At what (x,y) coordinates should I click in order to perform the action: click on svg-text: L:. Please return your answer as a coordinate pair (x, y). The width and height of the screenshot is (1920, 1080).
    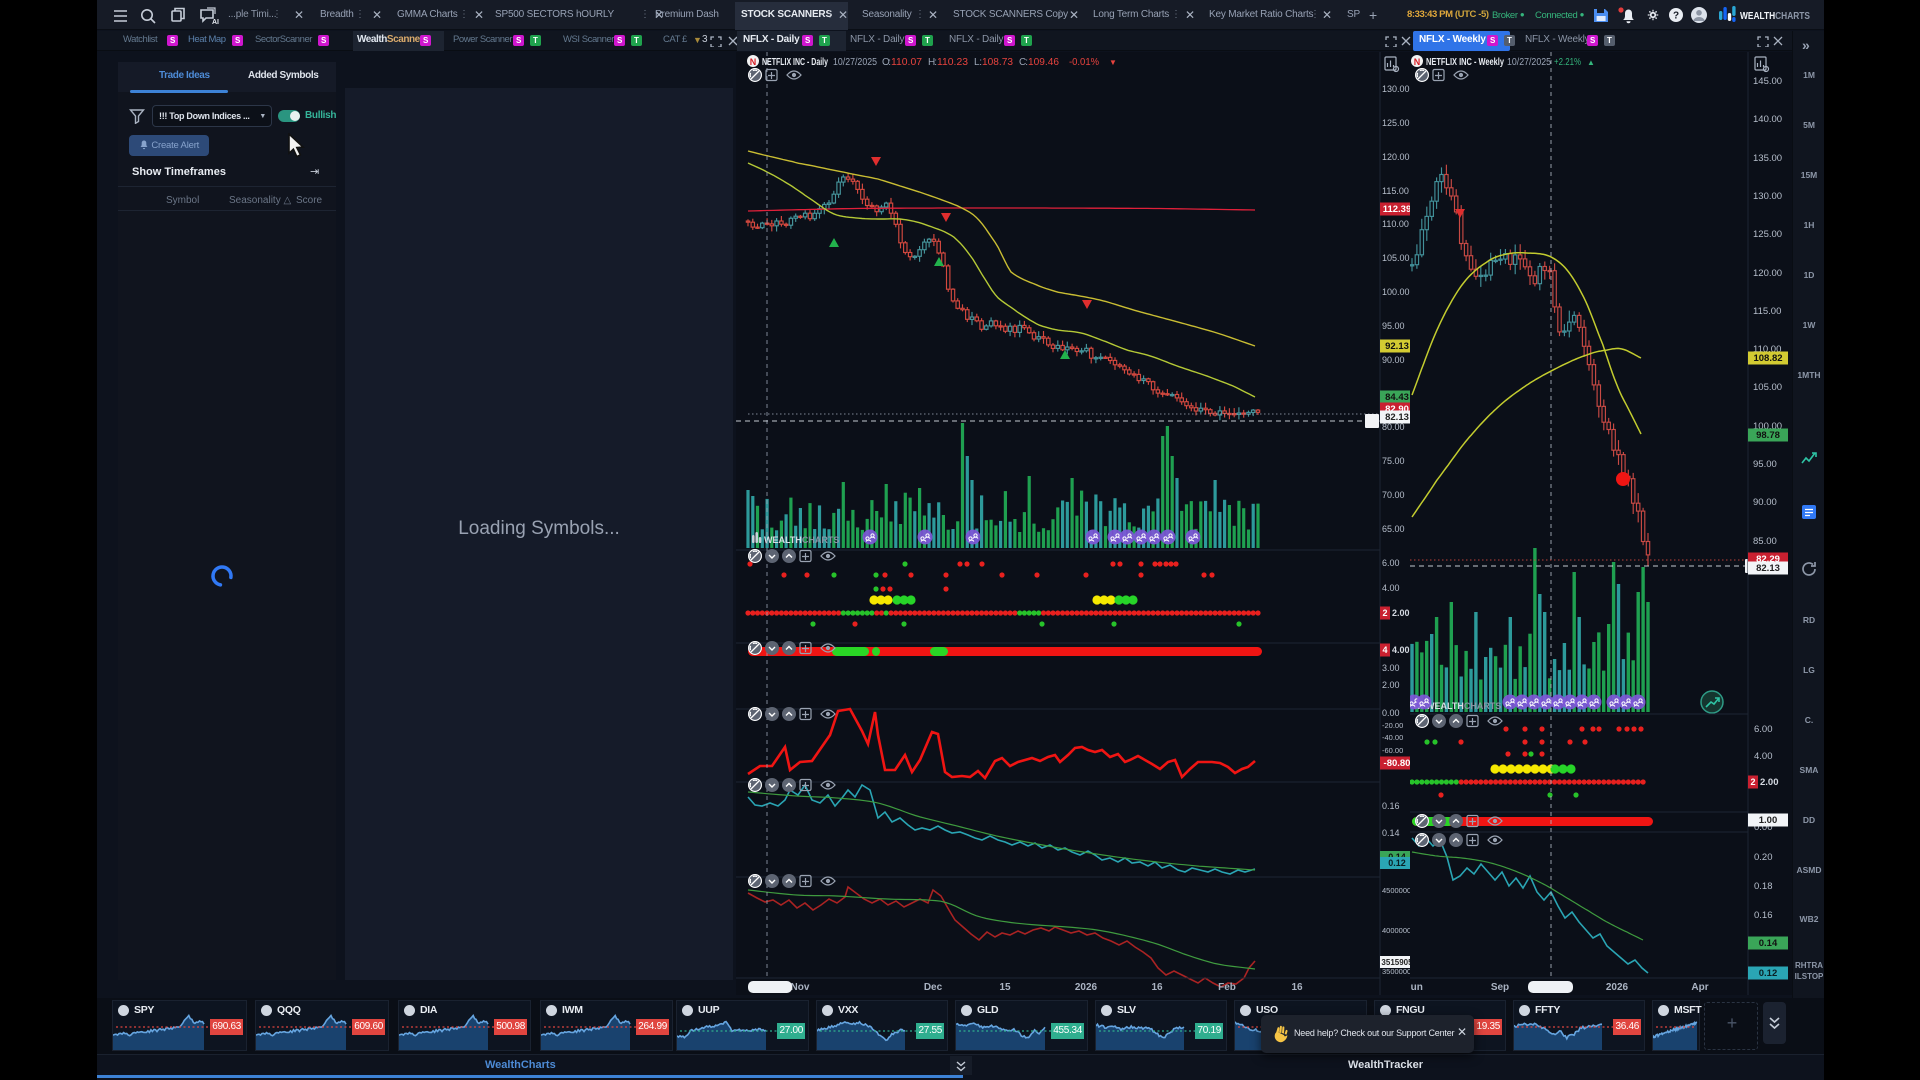
    Looking at the image, I should click on (978, 62).